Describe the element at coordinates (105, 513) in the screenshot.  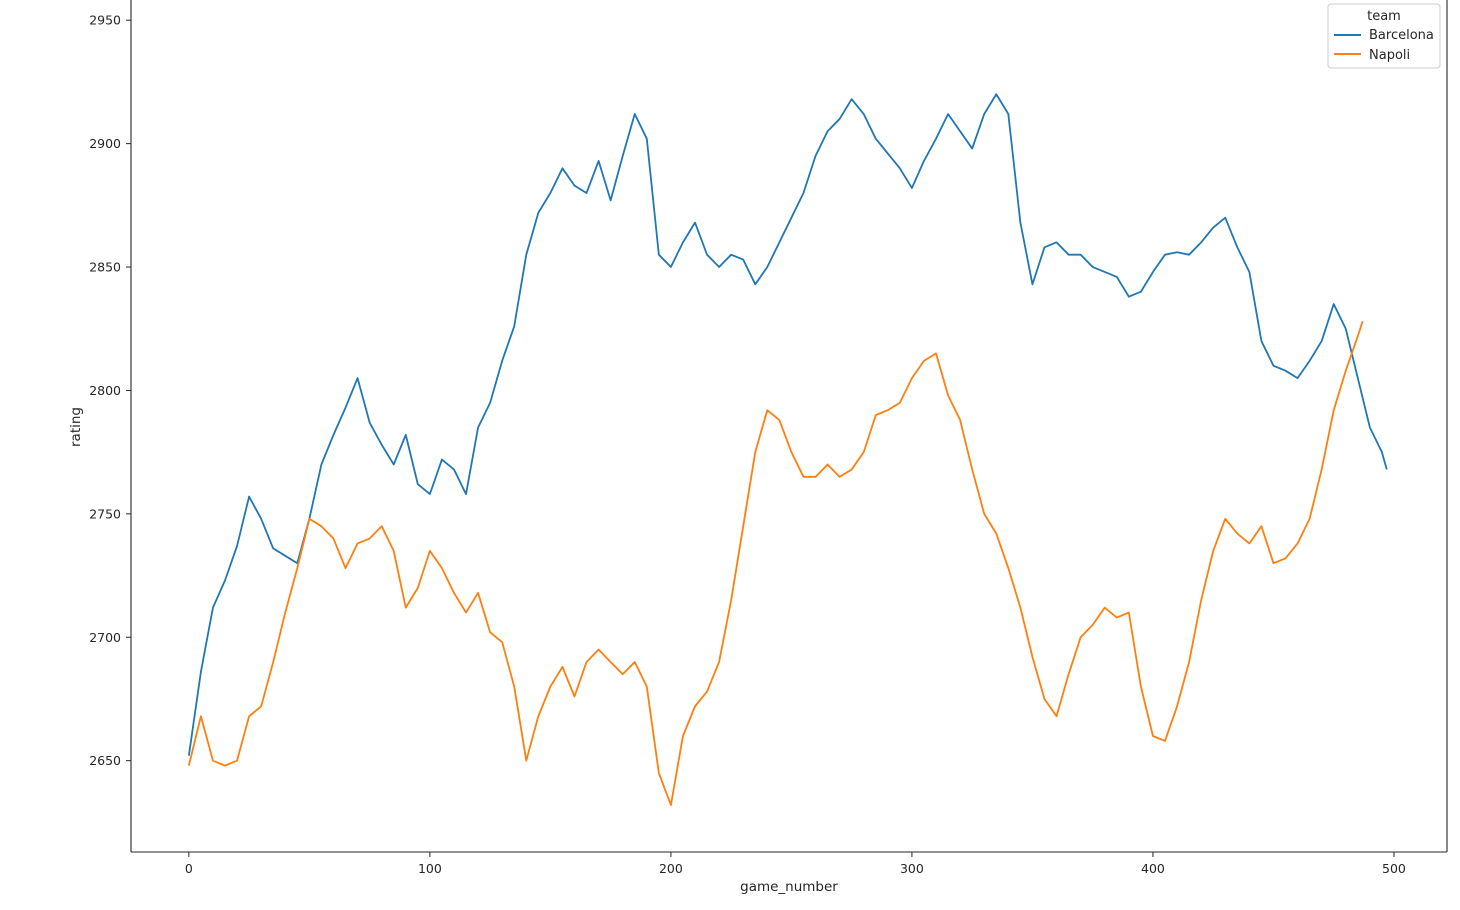
I see `y-tick-label: 2750` at that location.